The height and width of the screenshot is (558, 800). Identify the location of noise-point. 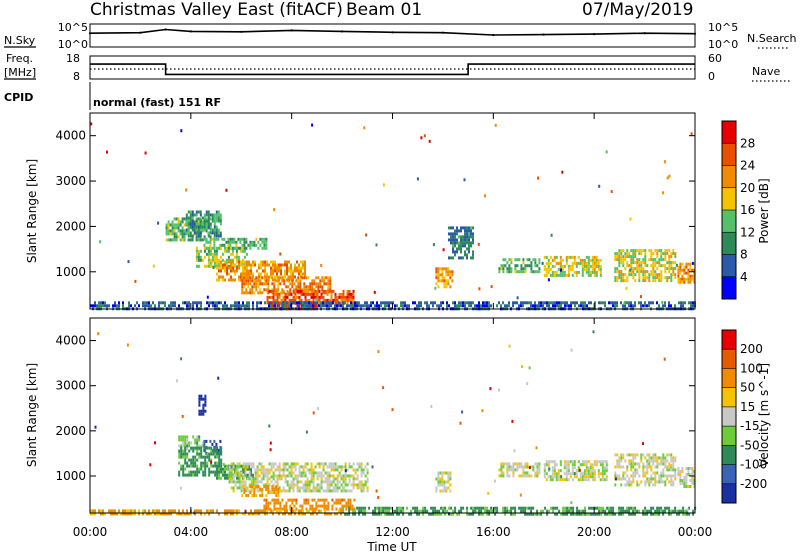
(291, 30).